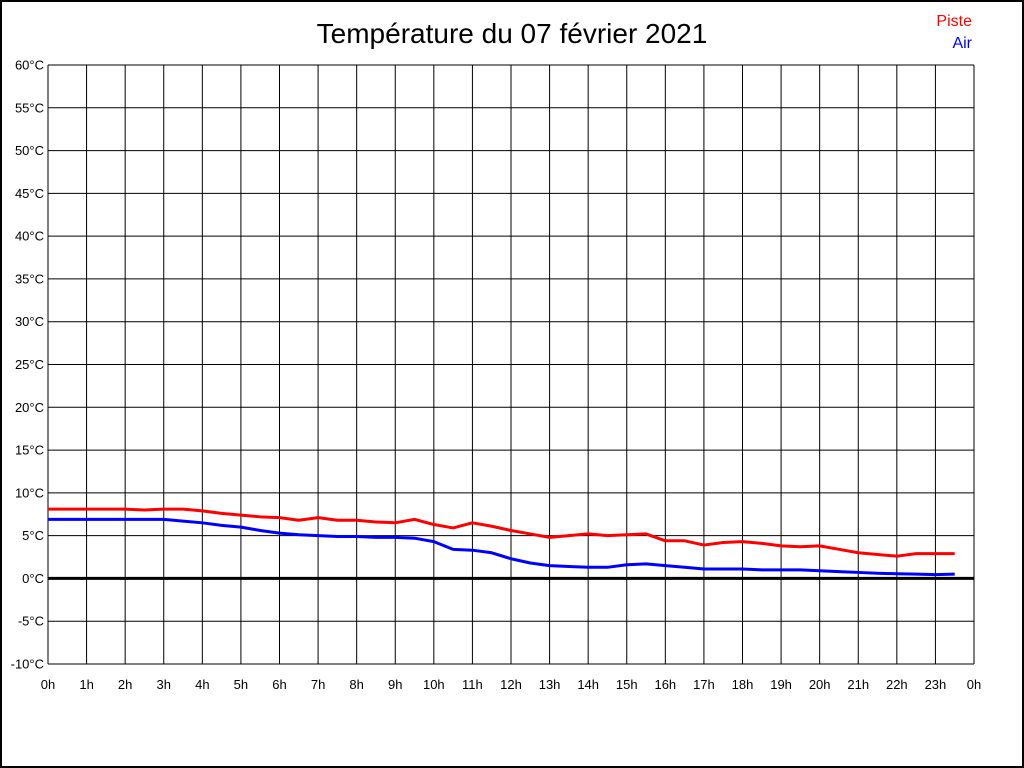 The image size is (1024, 768). I want to click on x-tick-label: 15h, so click(627, 684).